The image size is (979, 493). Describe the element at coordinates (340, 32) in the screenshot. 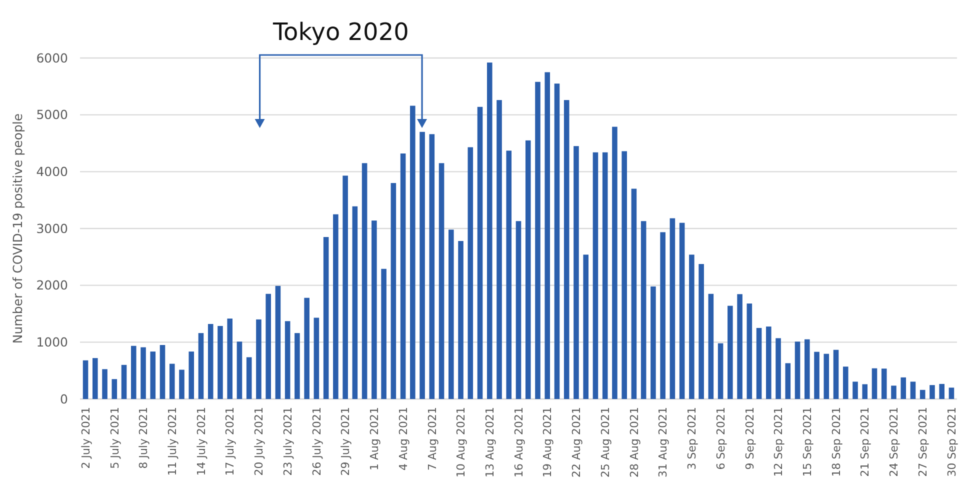

I see `text: Tokyo 2020` at that location.